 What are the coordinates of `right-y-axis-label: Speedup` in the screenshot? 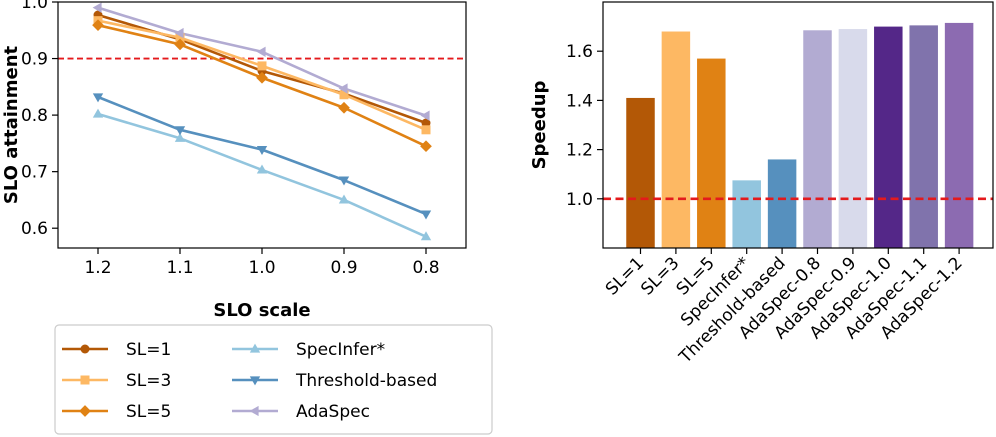 It's located at (539, 124).